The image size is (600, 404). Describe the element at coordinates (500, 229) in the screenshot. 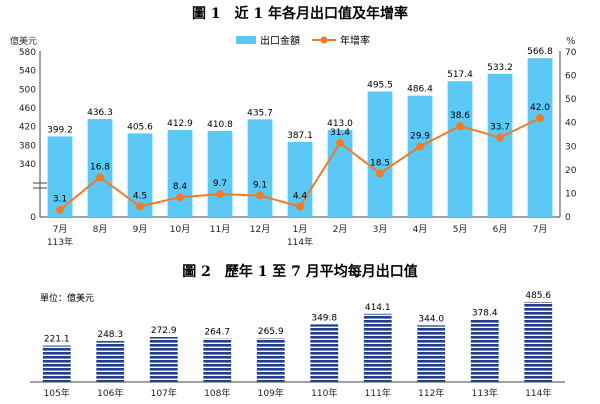

I see `fig1-x-tick-label: 6月` at that location.